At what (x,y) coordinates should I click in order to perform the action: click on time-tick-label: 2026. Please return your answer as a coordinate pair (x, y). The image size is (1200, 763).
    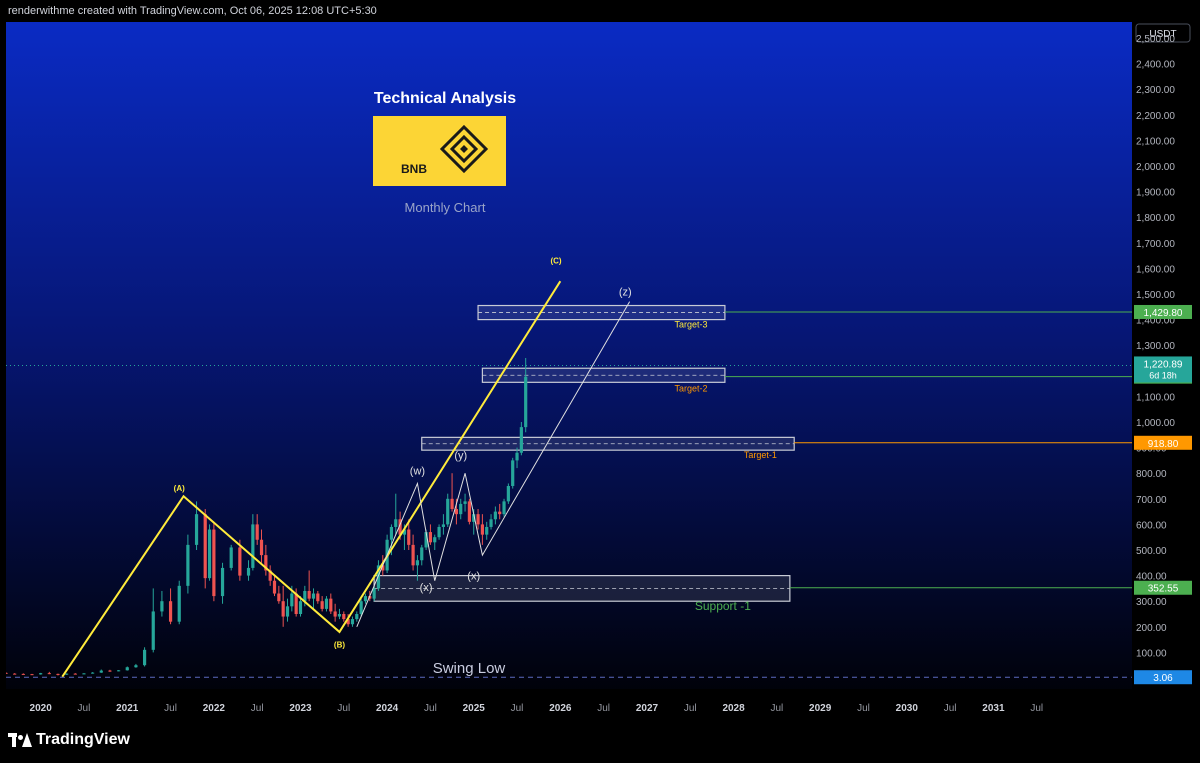
    Looking at the image, I should click on (560, 708).